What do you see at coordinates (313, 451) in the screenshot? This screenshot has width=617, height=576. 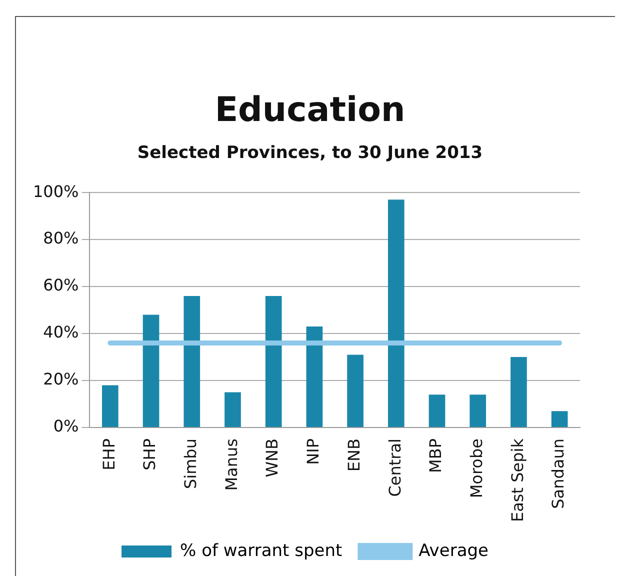 I see `x-tick-label: NIP` at bounding box center [313, 451].